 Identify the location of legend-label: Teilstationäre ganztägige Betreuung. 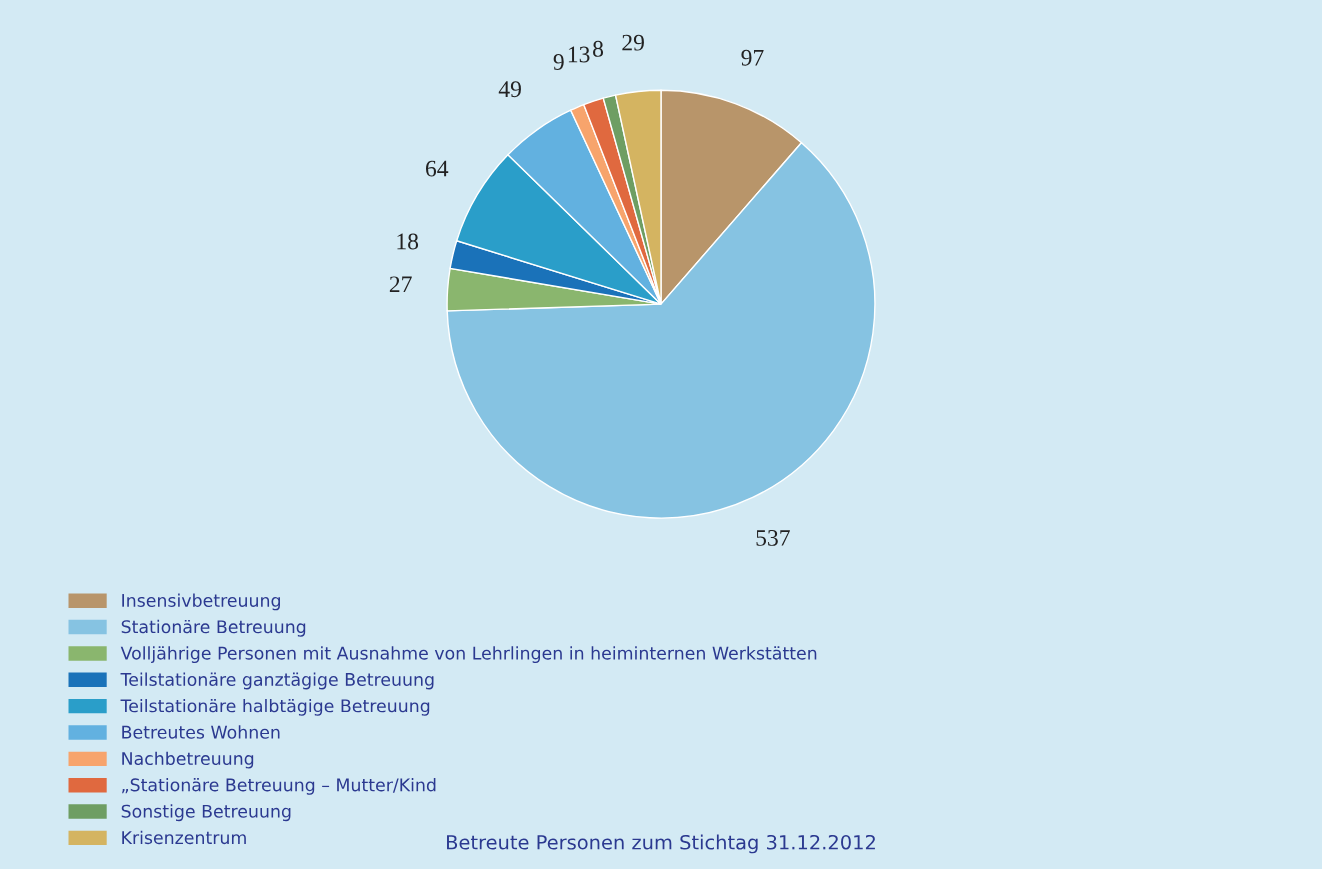
(277, 681).